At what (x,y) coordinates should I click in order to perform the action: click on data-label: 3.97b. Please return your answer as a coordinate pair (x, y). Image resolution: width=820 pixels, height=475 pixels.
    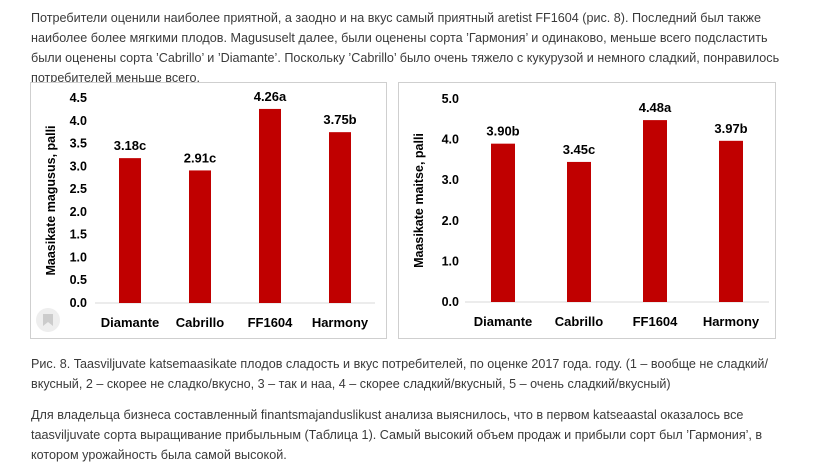
    Looking at the image, I should click on (730, 128).